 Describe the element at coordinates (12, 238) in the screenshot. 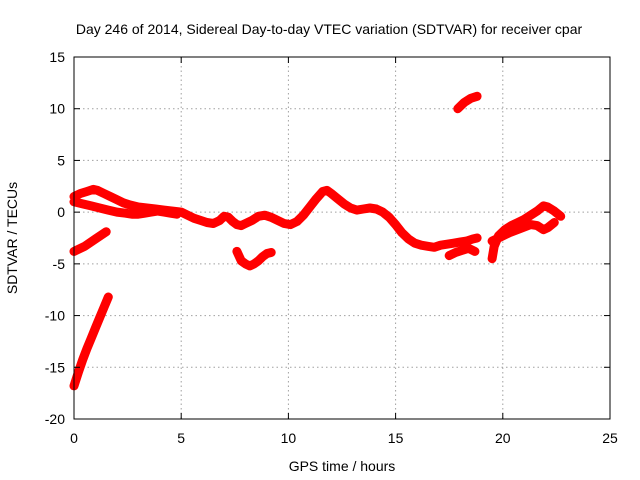

I see `y-axis-label: SDTVAR / TECUs` at that location.